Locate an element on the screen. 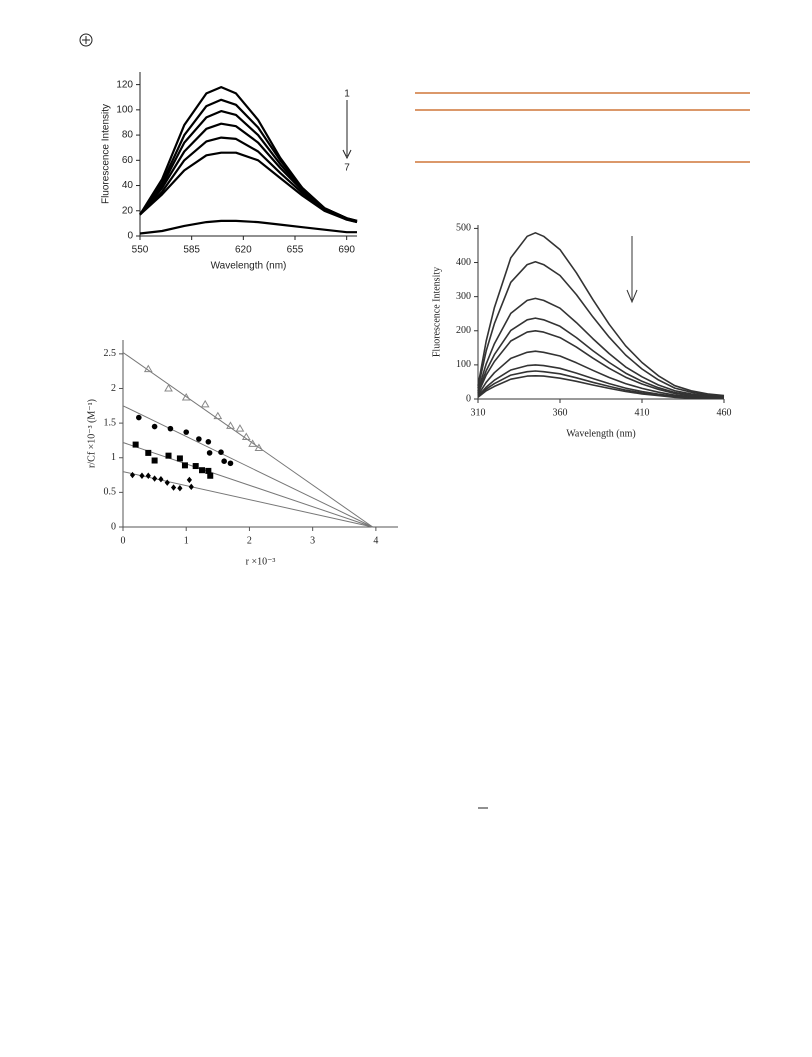  x-tick-label: 690 is located at coordinates (346, 250).